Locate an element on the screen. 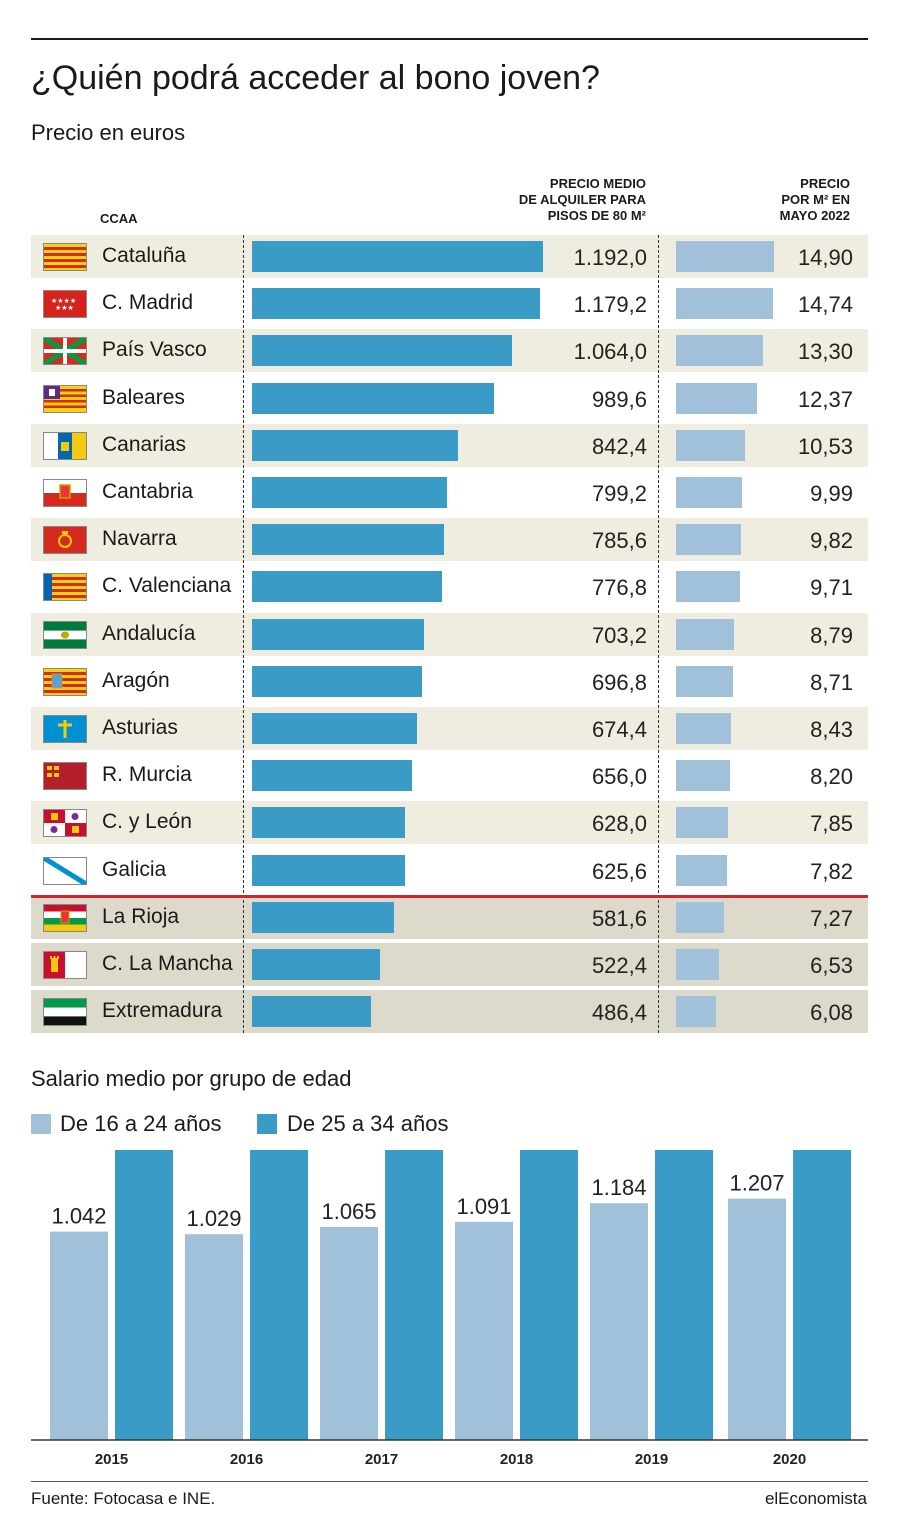 The height and width of the screenshot is (1521, 897). salary-chart-title: Salario medio por grupo de edad is located at coordinates (191, 1078).